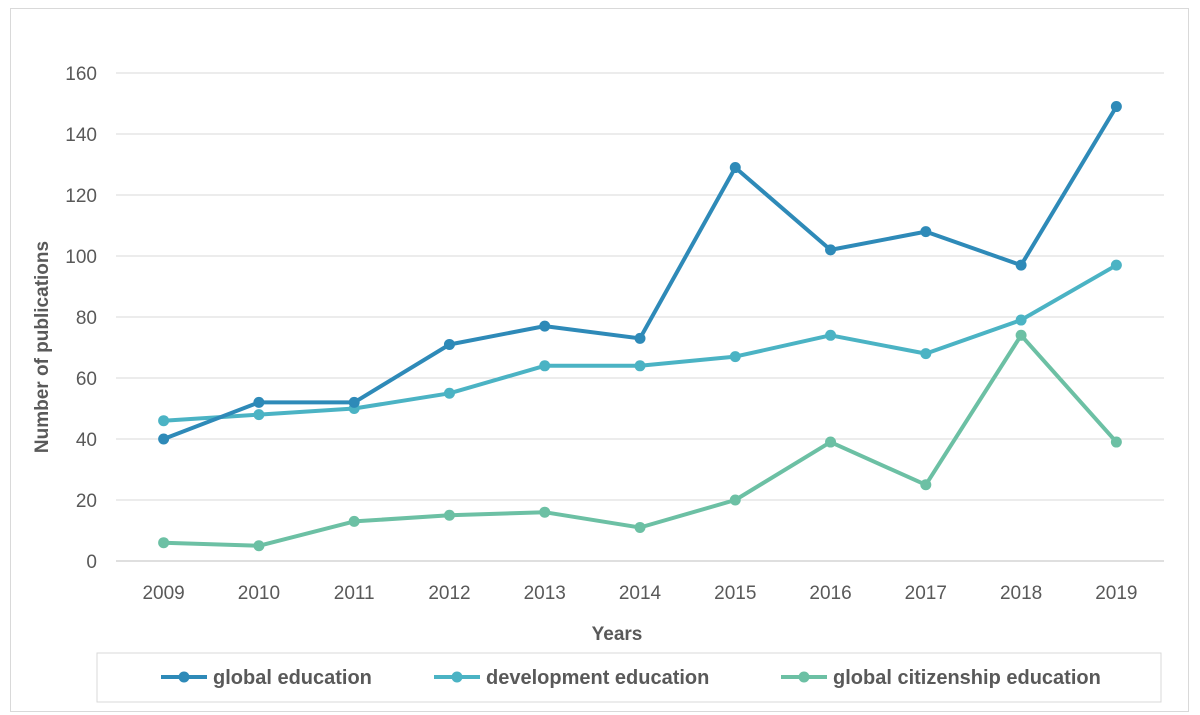  Describe the element at coordinates (617, 634) in the screenshot. I see `x-axis-title: Years` at that location.